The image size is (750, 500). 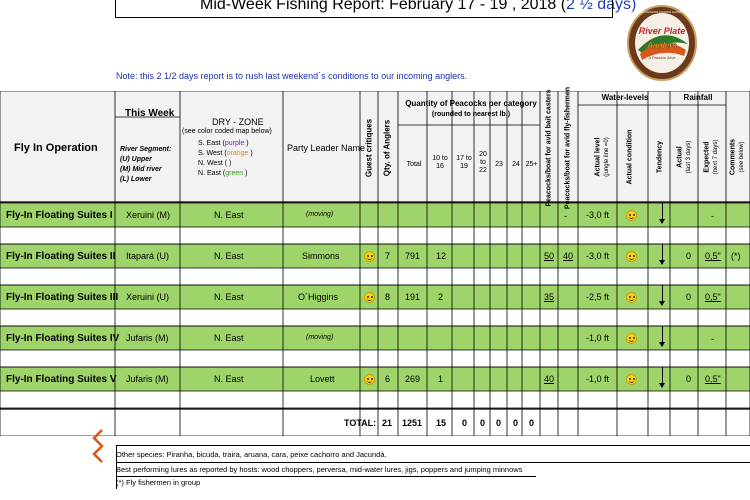 I want to click on totals-c25: 0, so click(x=532, y=423).